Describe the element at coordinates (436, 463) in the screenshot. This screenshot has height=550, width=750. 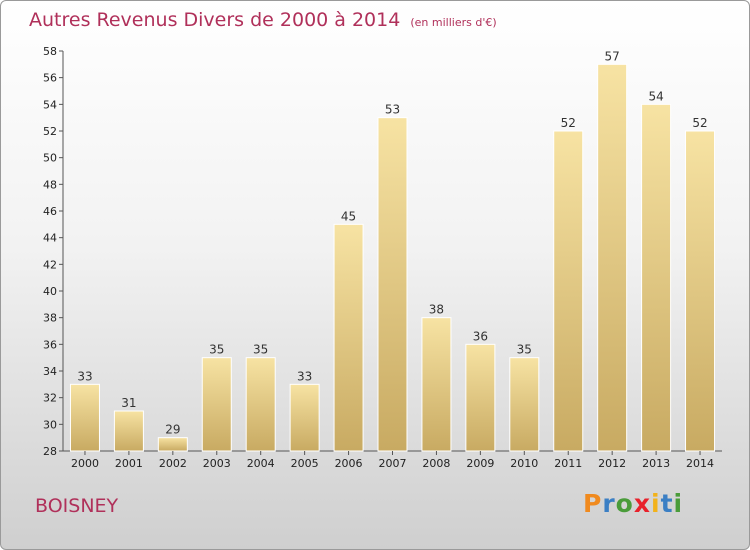
I see `x-tick-label: 2008` at that location.